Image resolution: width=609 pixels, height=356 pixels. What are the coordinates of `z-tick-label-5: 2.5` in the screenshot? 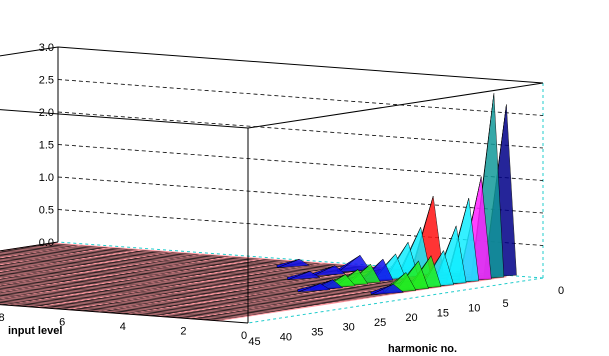 It's located at (46, 81).